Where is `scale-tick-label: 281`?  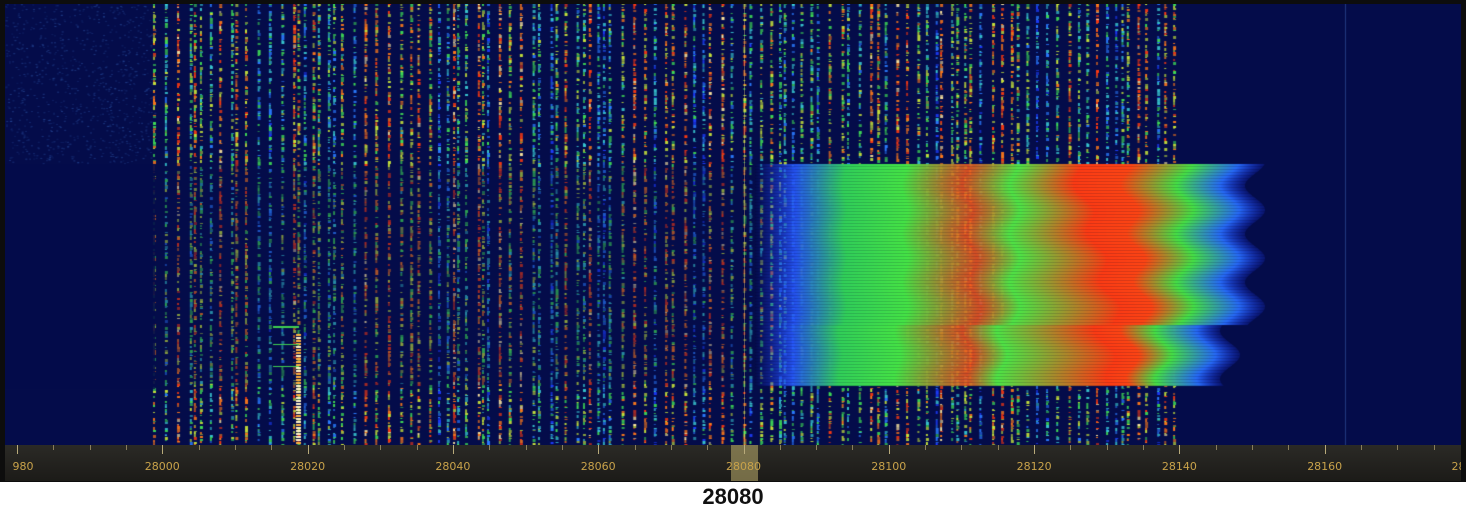
scale-tick-label: 281 is located at coordinates (1456, 466).